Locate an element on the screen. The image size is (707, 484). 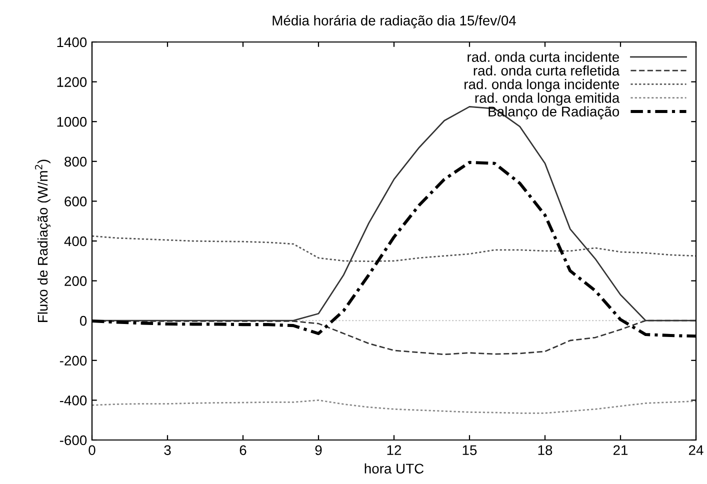
y-tick-label: 1200 is located at coordinates (72, 82).